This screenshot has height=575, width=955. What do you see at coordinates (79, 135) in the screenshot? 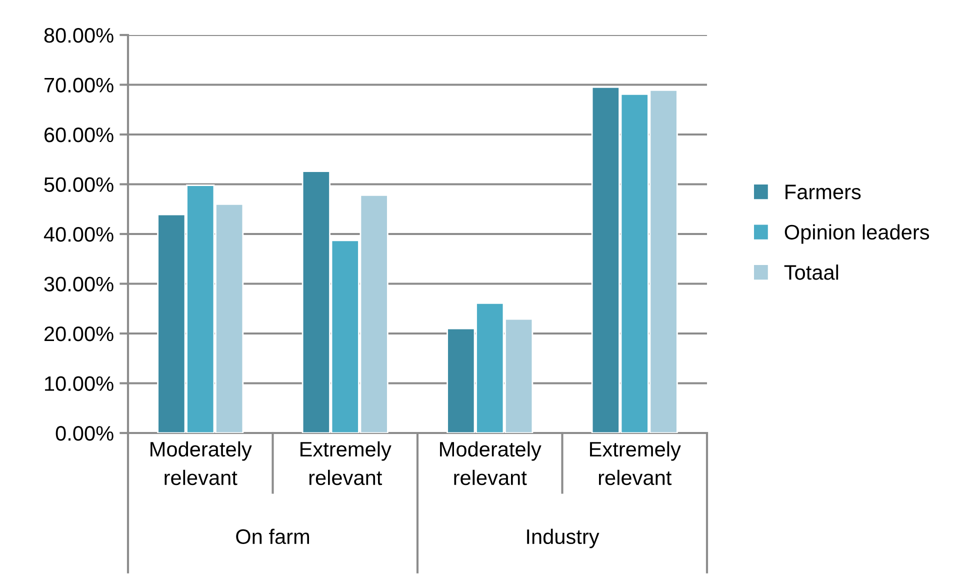
I see `y-tick-label: 60.00%` at bounding box center [79, 135].